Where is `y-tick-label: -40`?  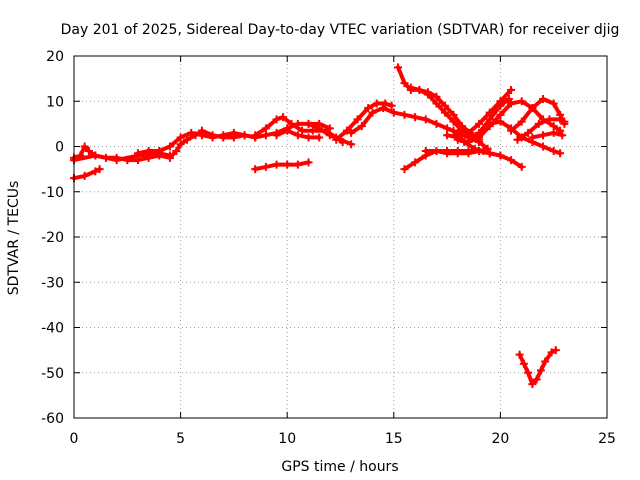
y-tick-label: -40 is located at coordinates (52, 329).